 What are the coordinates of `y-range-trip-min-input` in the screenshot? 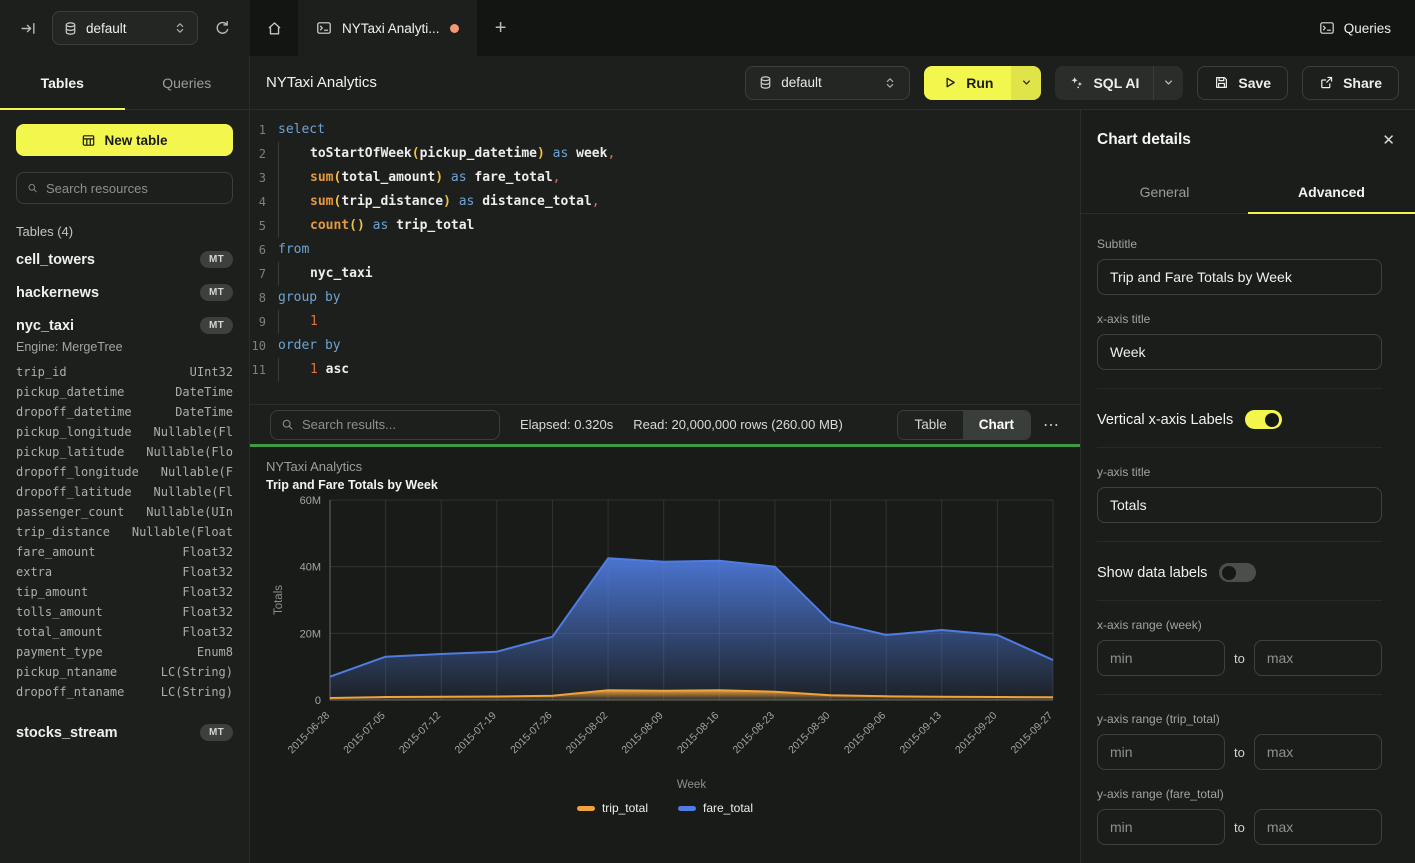 It's located at (1161, 752).